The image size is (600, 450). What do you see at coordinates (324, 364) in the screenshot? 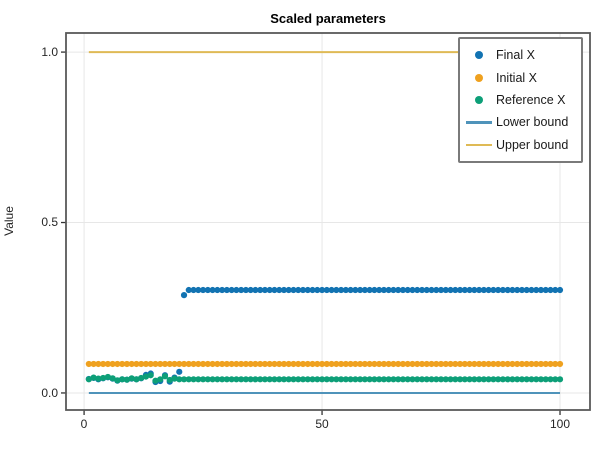
I see `series-initial-x` at bounding box center [324, 364].